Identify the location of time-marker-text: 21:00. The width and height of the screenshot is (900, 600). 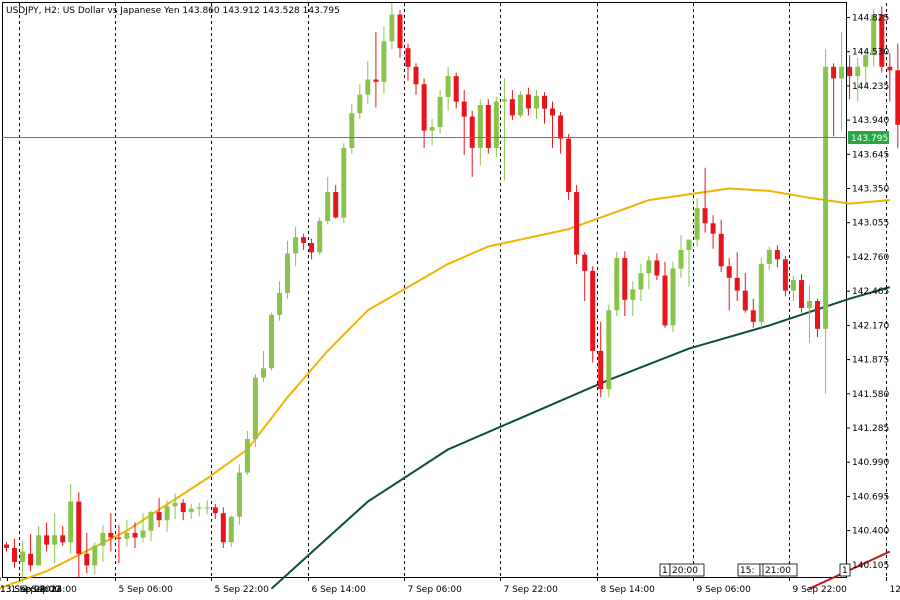
(778, 571).